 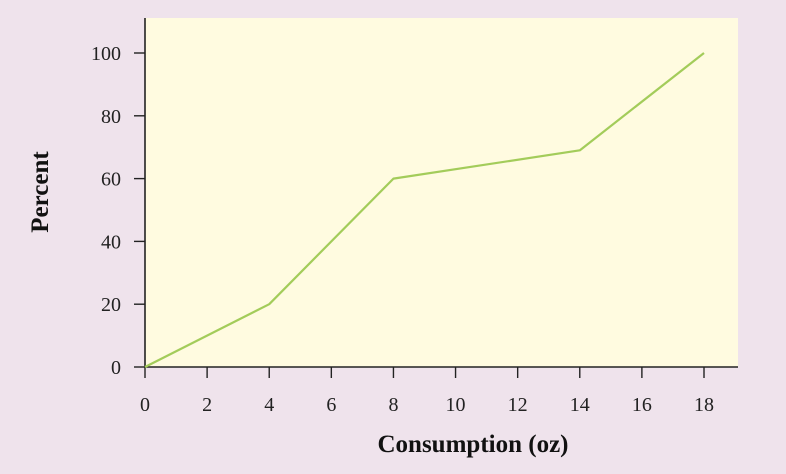 I want to click on x-tick-label: 4, so click(x=269, y=405).